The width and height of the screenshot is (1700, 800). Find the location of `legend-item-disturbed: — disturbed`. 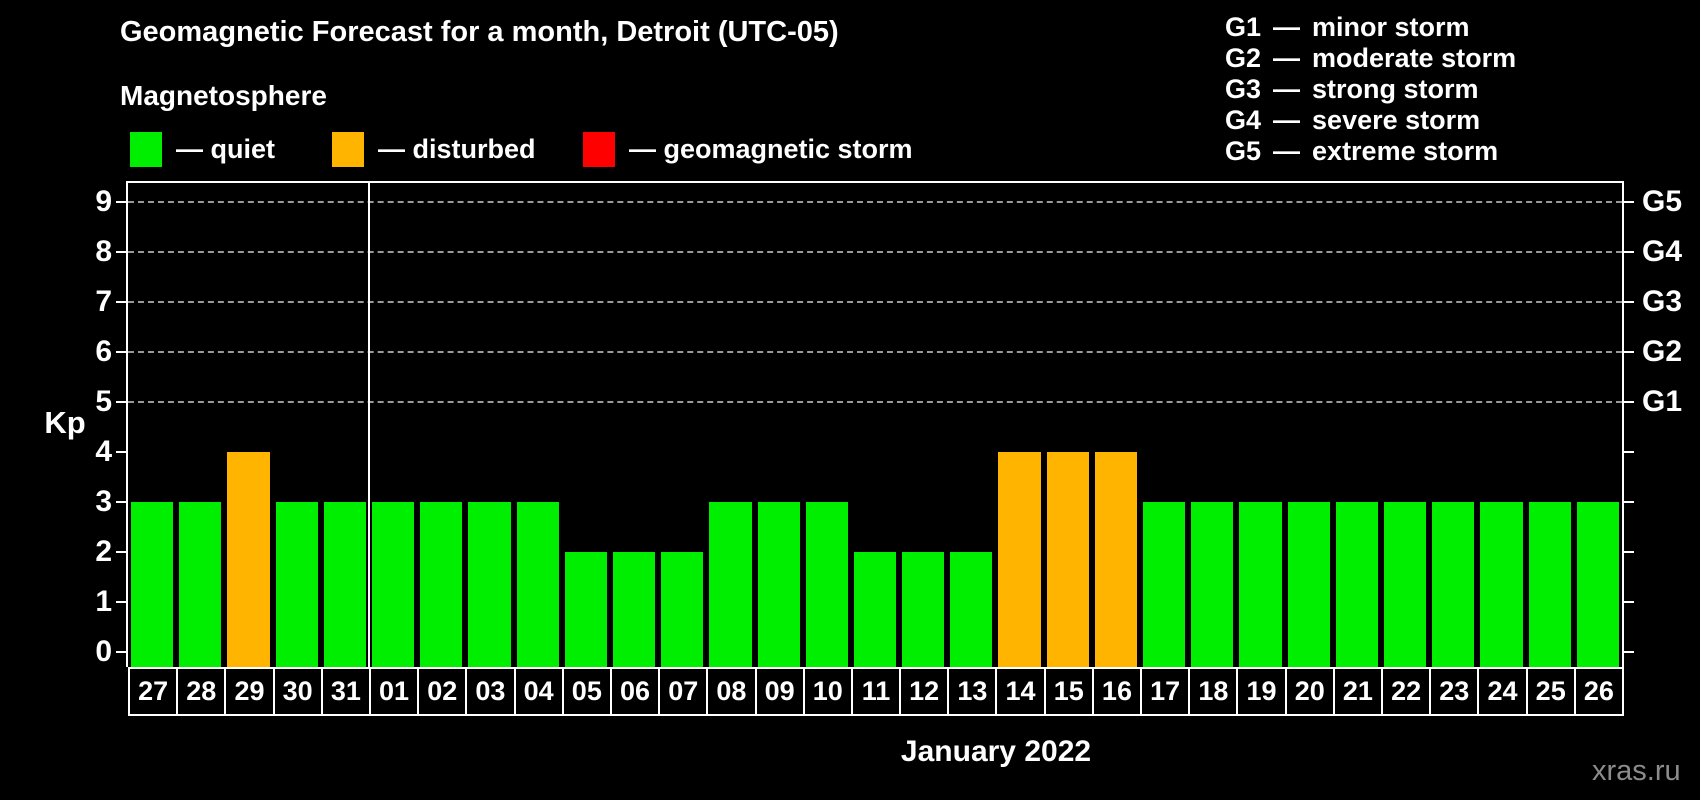

legend-item-disturbed: — disturbed is located at coordinates (434, 149).